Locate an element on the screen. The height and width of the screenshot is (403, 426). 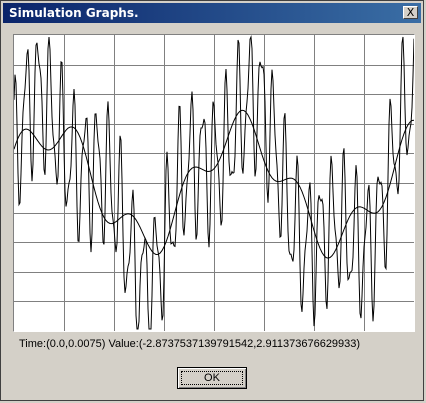
ok-button: OK is located at coordinates (212, 378).